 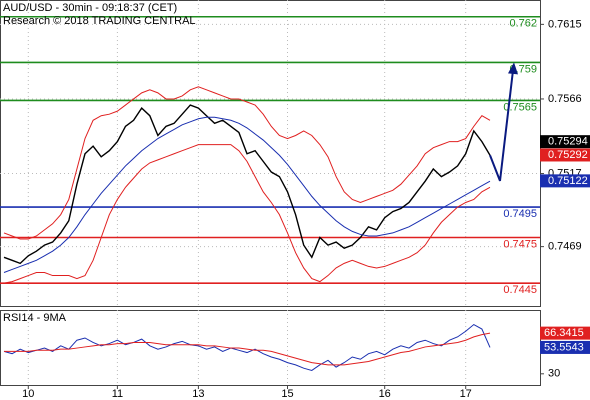 I want to click on chart-subtitle: Research © 2018 TRADING CENTRAL, so click(x=99, y=21).